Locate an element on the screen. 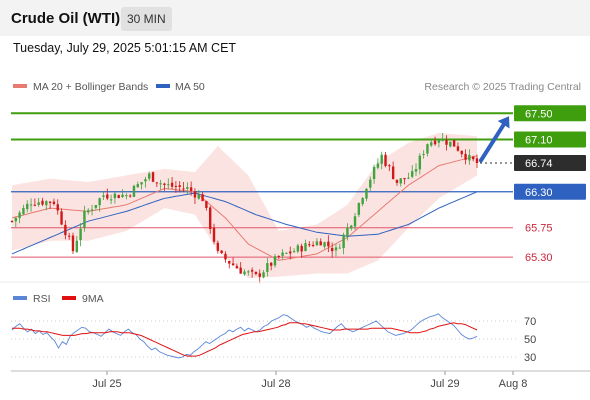 The image size is (590, 400). current-price-label-box is located at coordinates (550, 163).